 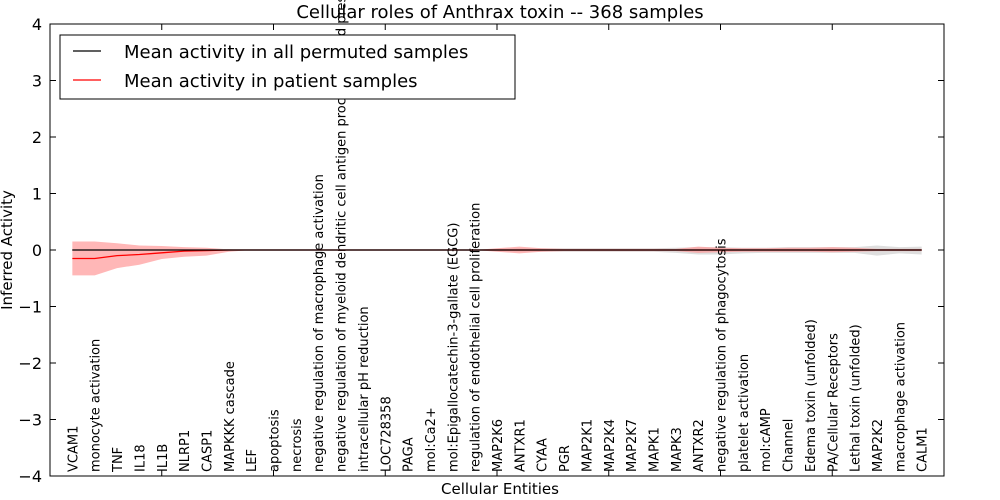 I want to click on x-tick-label: CALM1, so click(x=923, y=449).